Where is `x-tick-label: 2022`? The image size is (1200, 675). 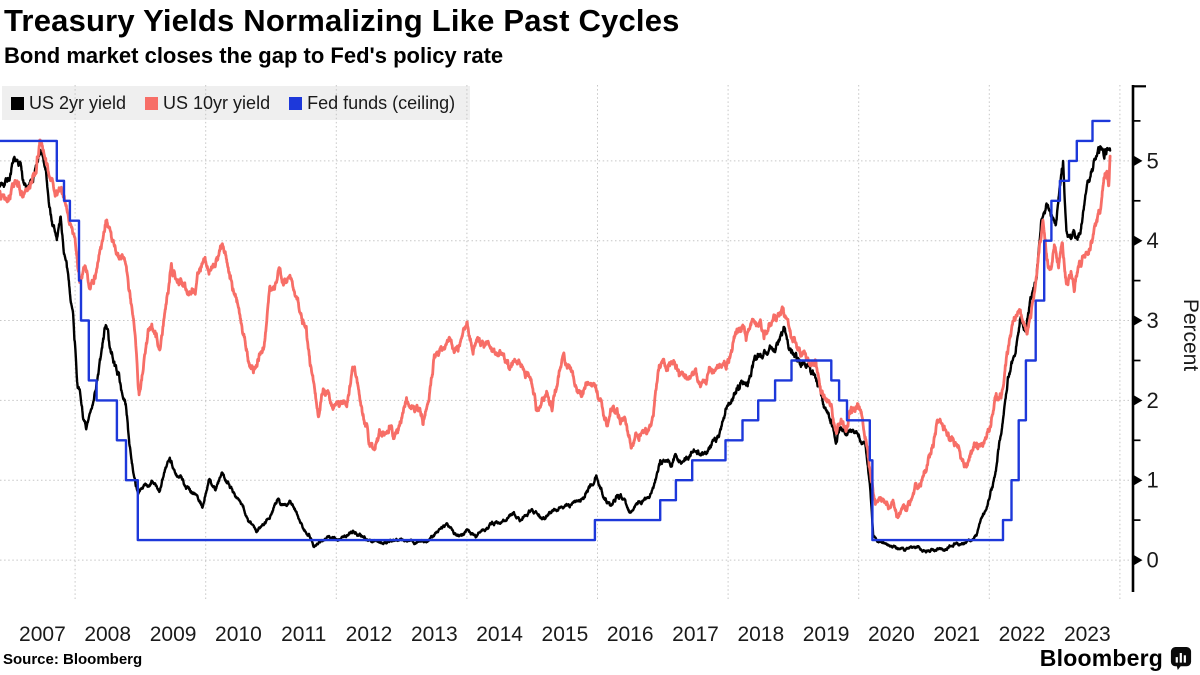
x-tick-label: 2022 is located at coordinates (1022, 634).